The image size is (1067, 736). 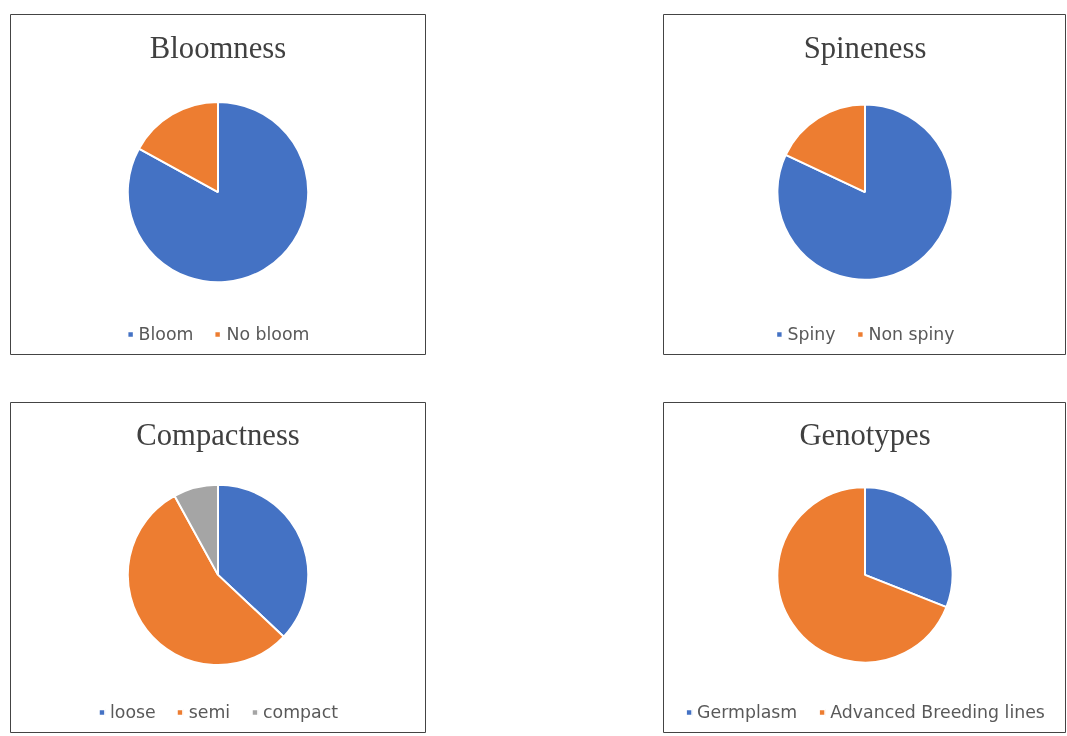 What do you see at coordinates (209, 712) in the screenshot?
I see `legend-label: semi` at bounding box center [209, 712].